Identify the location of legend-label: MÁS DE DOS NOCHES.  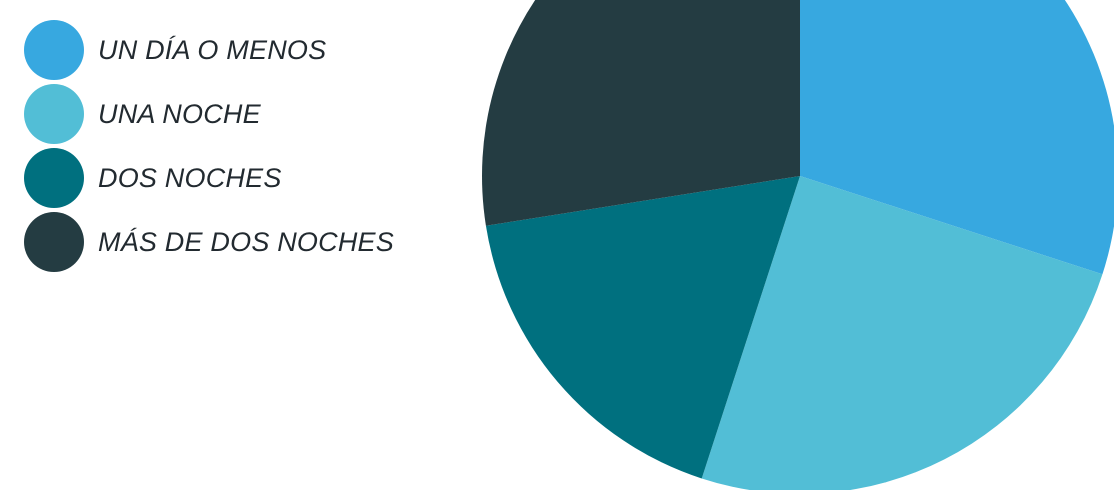
(246, 241).